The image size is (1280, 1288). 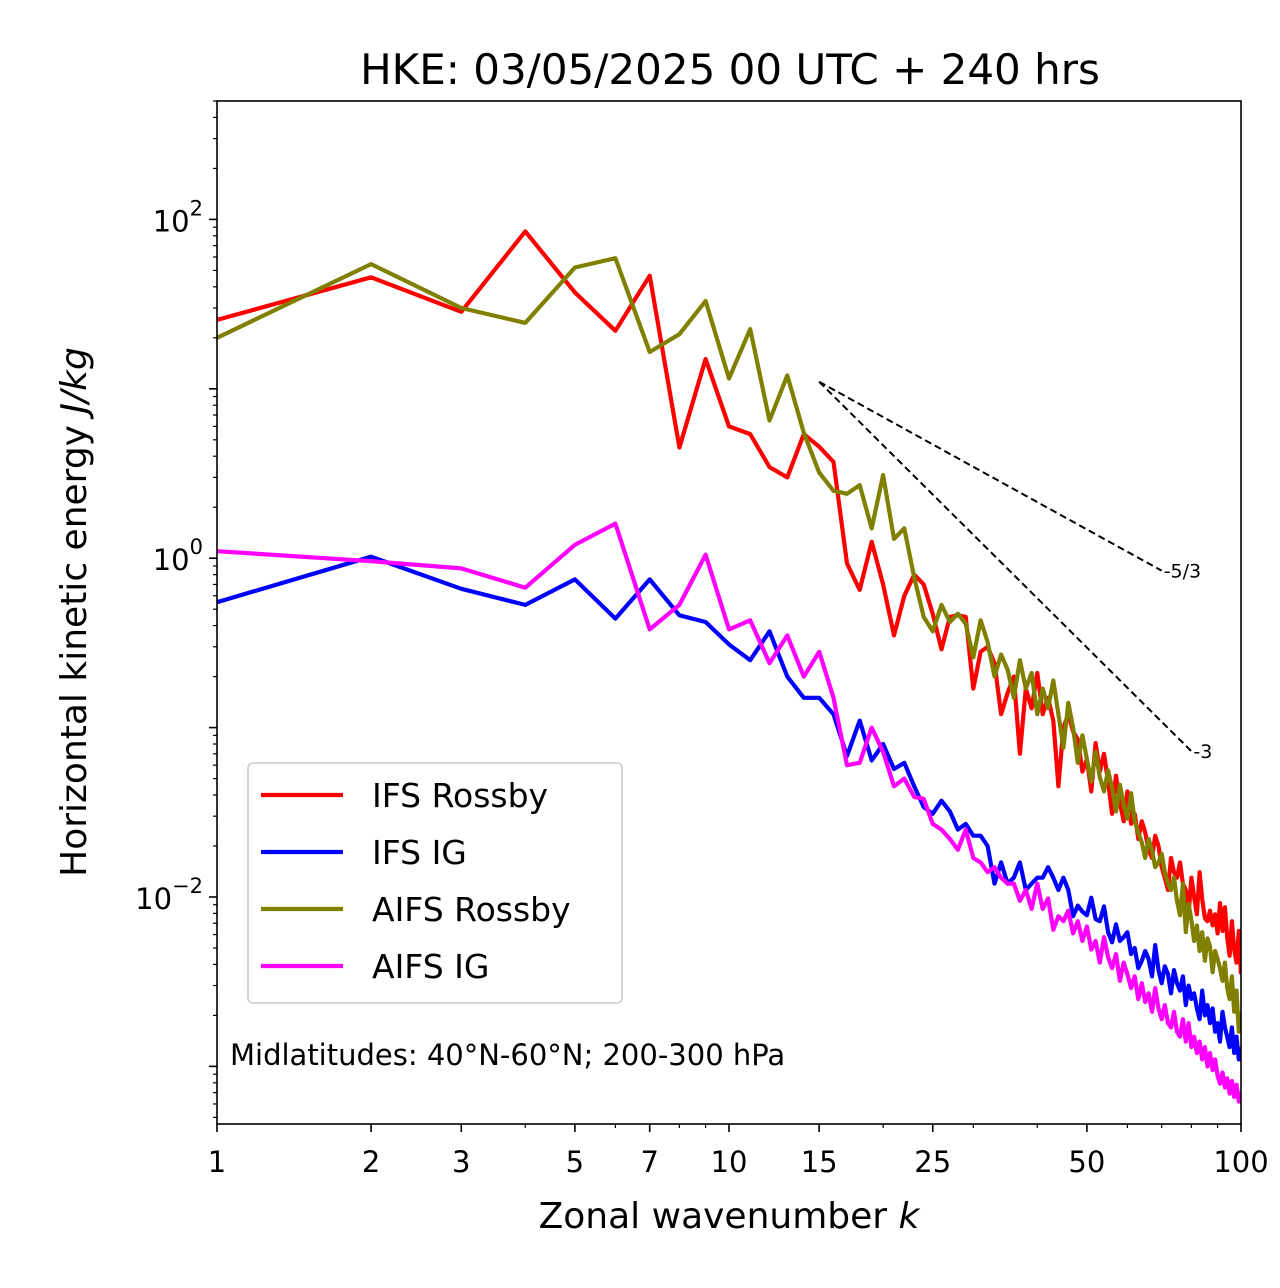 I want to click on reference-slope-label: -5/3, so click(x=1182, y=572).